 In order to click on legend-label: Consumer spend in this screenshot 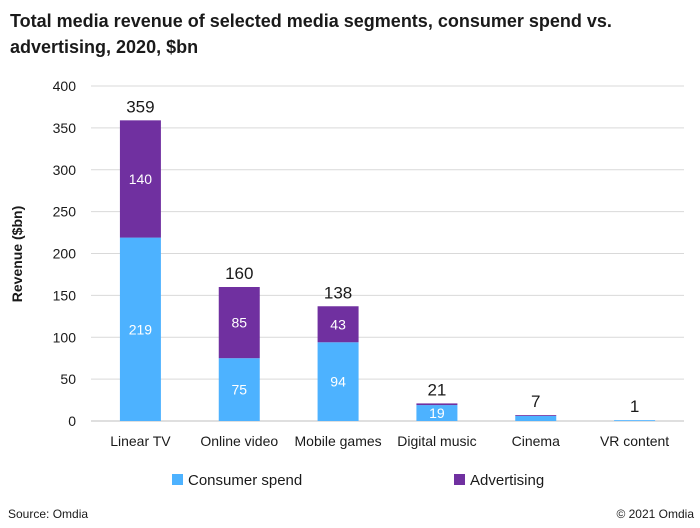, I will do `click(245, 480)`.